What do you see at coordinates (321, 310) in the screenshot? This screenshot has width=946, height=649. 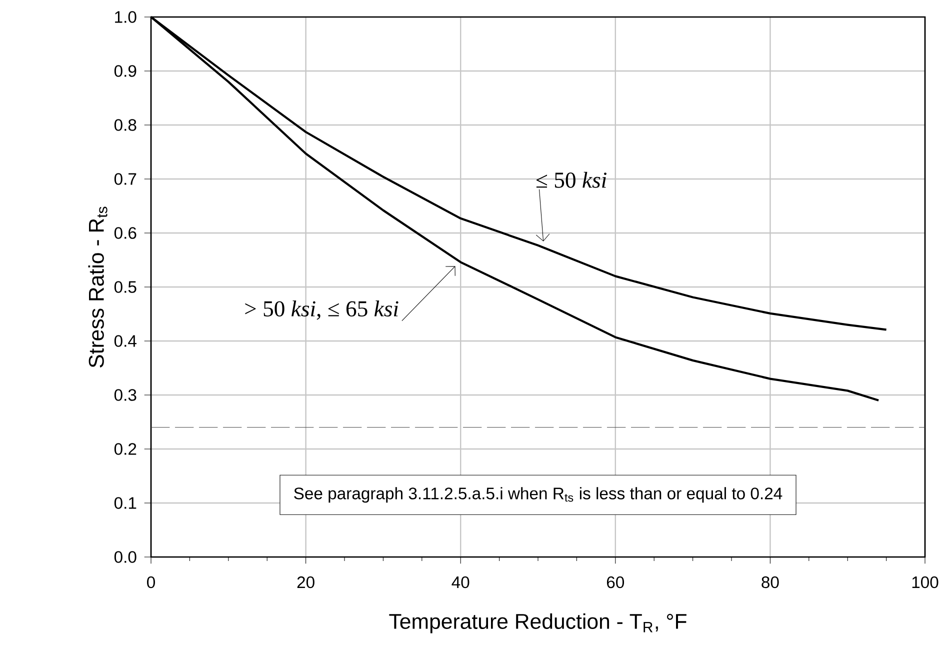 I see `text: > 50 ksi, ≤ 65 ksi` at bounding box center [321, 310].